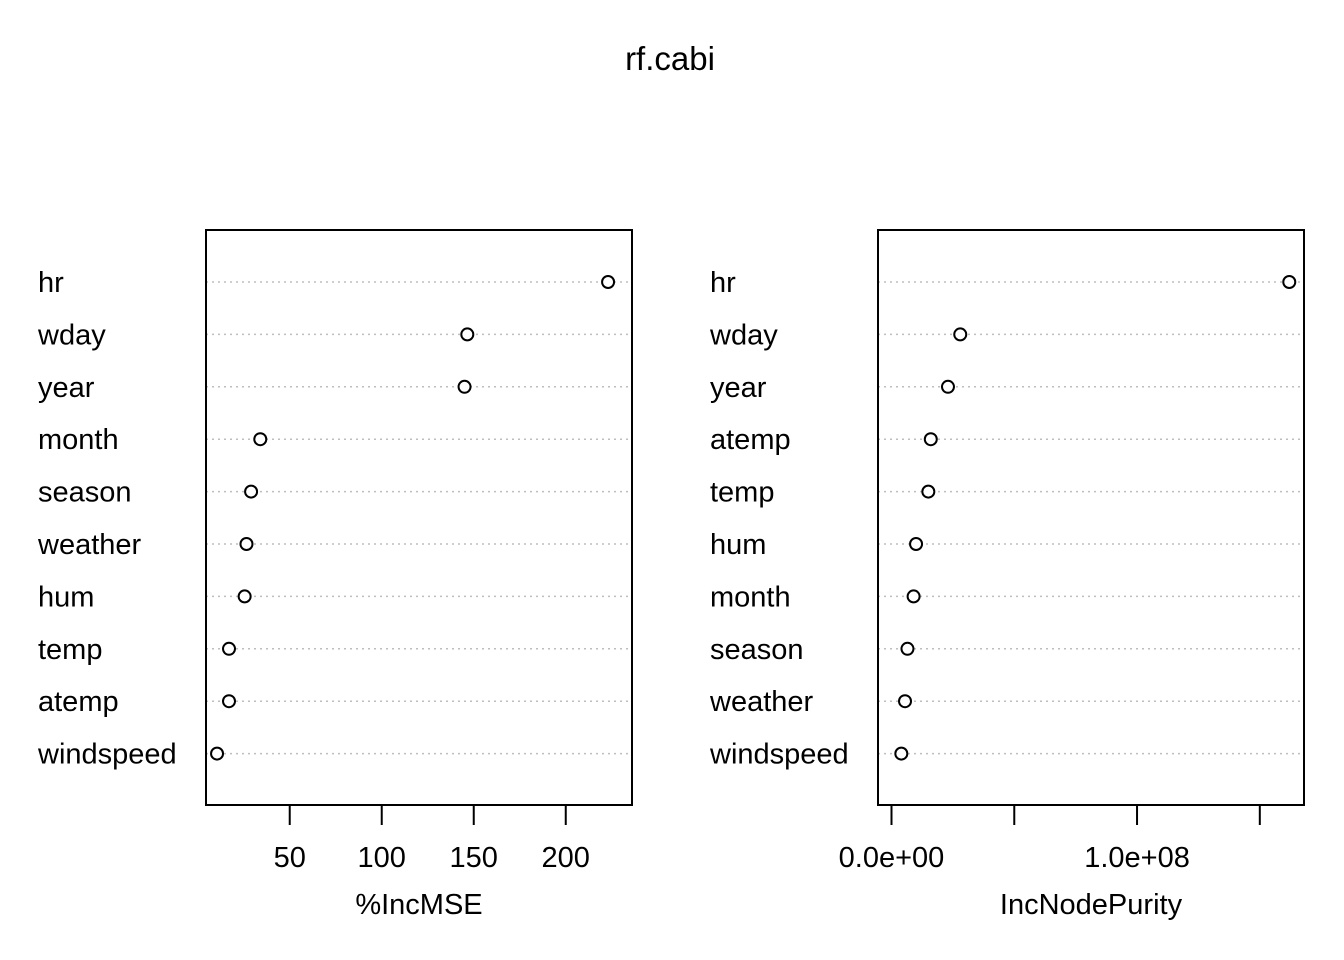 The image size is (1344, 960). What do you see at coordinates (418, 905) in the screenshot?
I see `x-axis-title: %IncMSE` at bounding box center [418, 905].